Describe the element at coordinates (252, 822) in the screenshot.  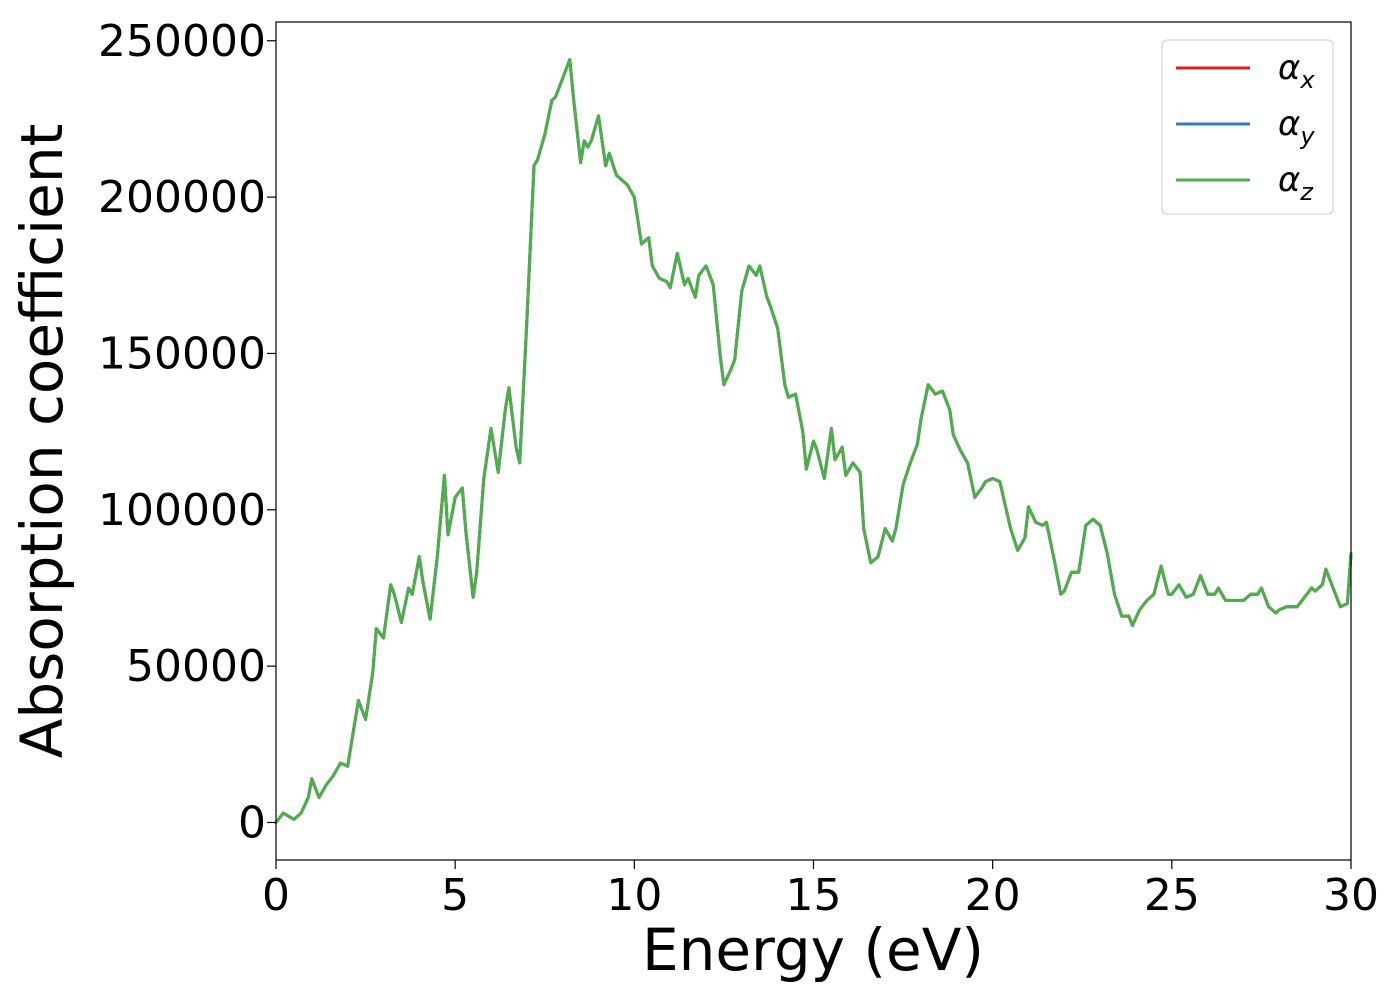
I see `y-tick-label: 0` at that location.